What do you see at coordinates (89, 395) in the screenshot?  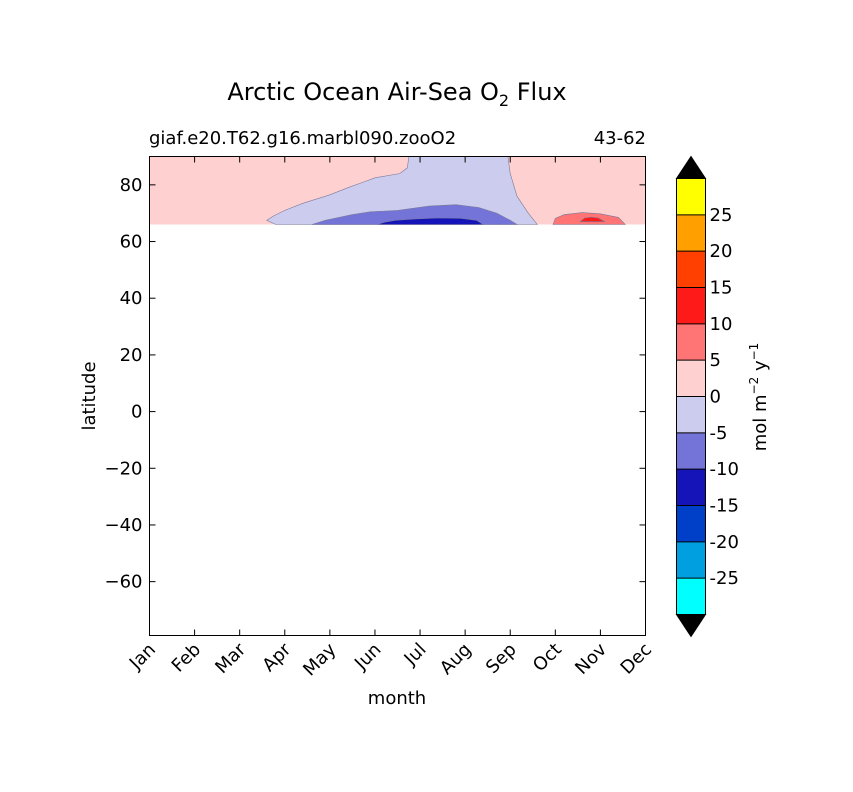 I see `y-axis-label: latitude` at bounding box center [89, 395].